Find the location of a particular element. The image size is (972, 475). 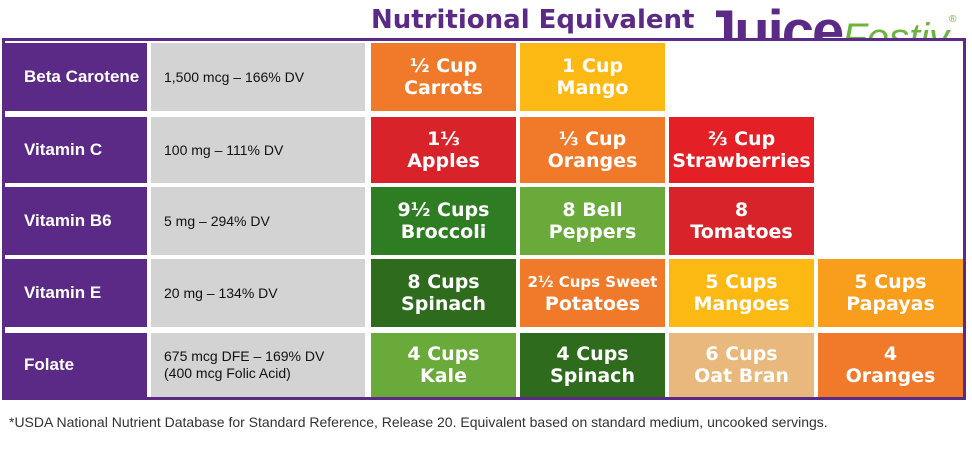

equivalent-quantity: 9½ Cups is located at coordinates (443, 210).